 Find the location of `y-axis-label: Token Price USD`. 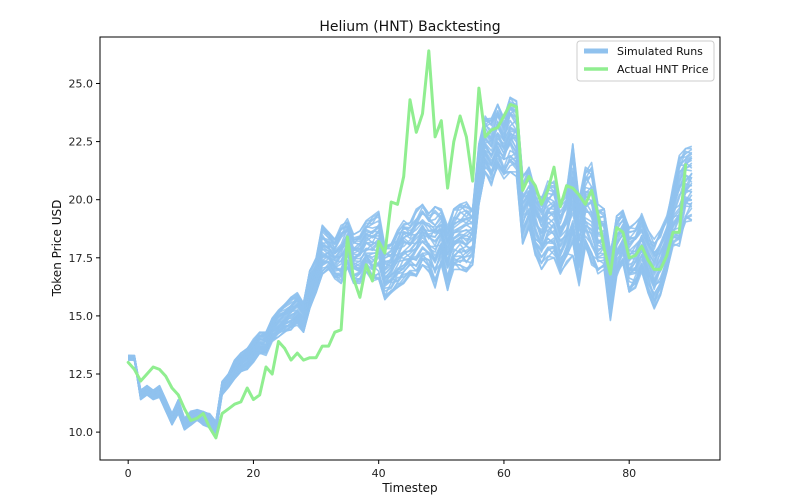

y-axis-label: Token Price USD is located at coordinates (57, 249).